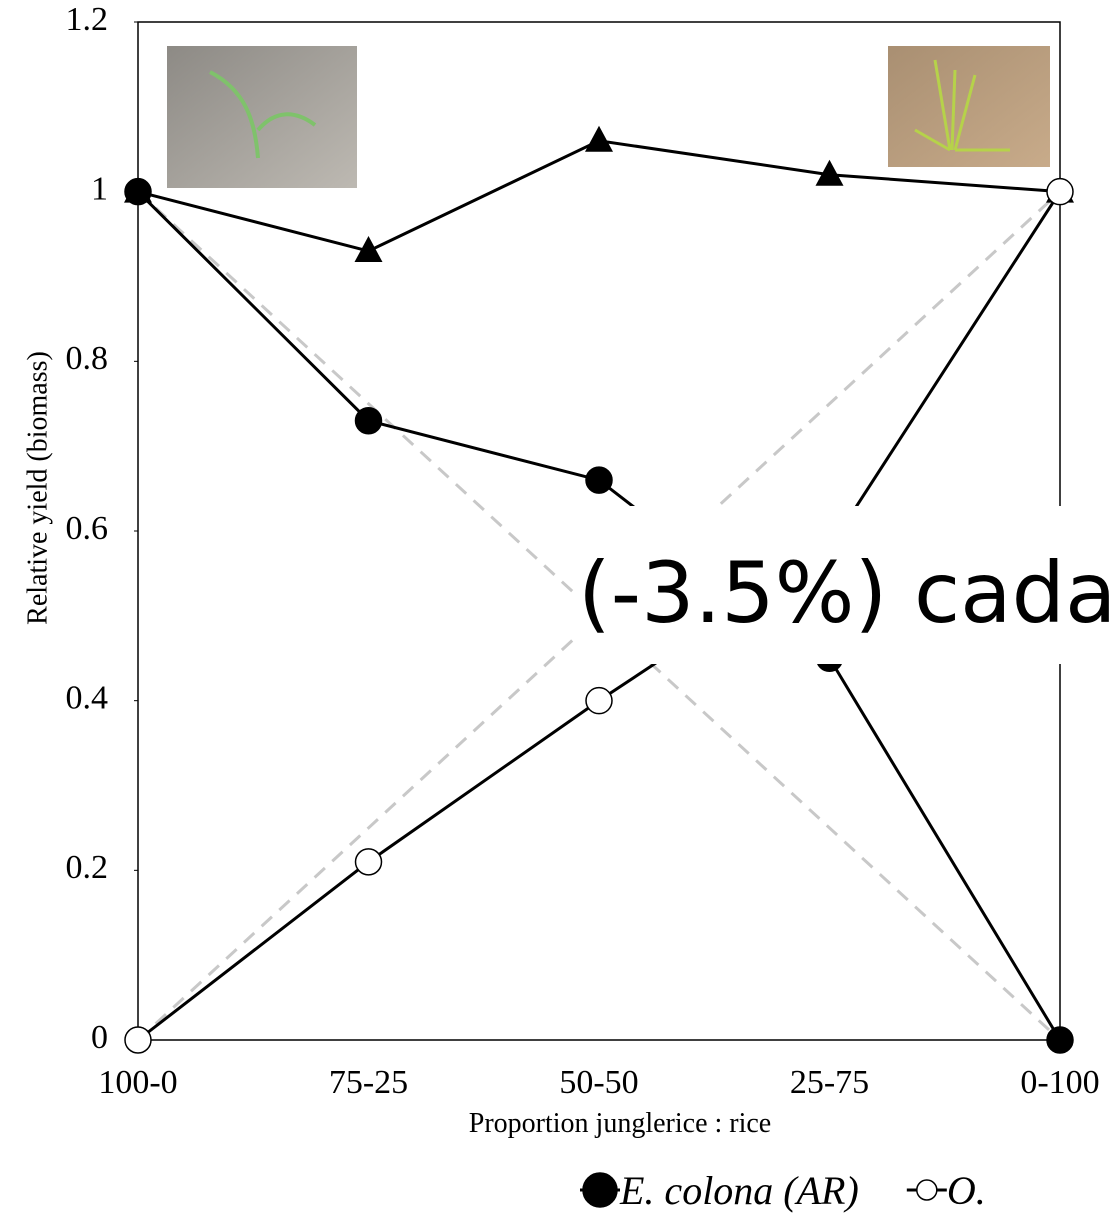 The width and height of the screenshot is (1112, 1214). I want to click on y-tick-label: 0.6, so click(87, 528).